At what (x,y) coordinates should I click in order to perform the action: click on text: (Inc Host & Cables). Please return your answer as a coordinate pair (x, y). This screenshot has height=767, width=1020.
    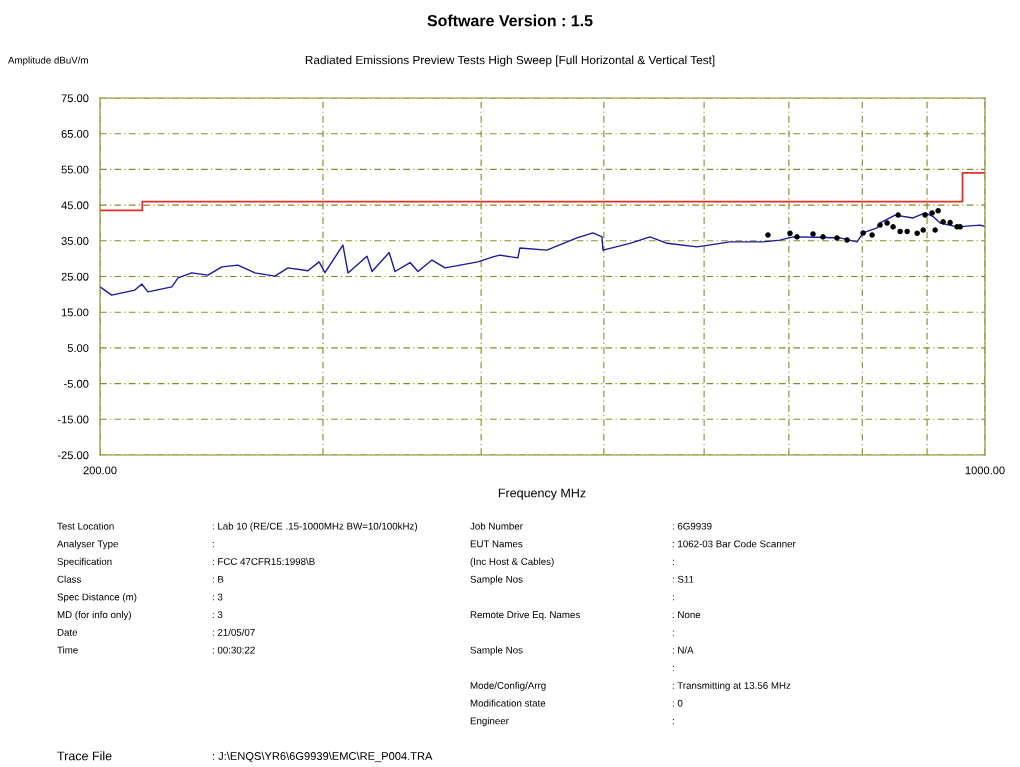
    Looking at the image, I should click on (512, 562).